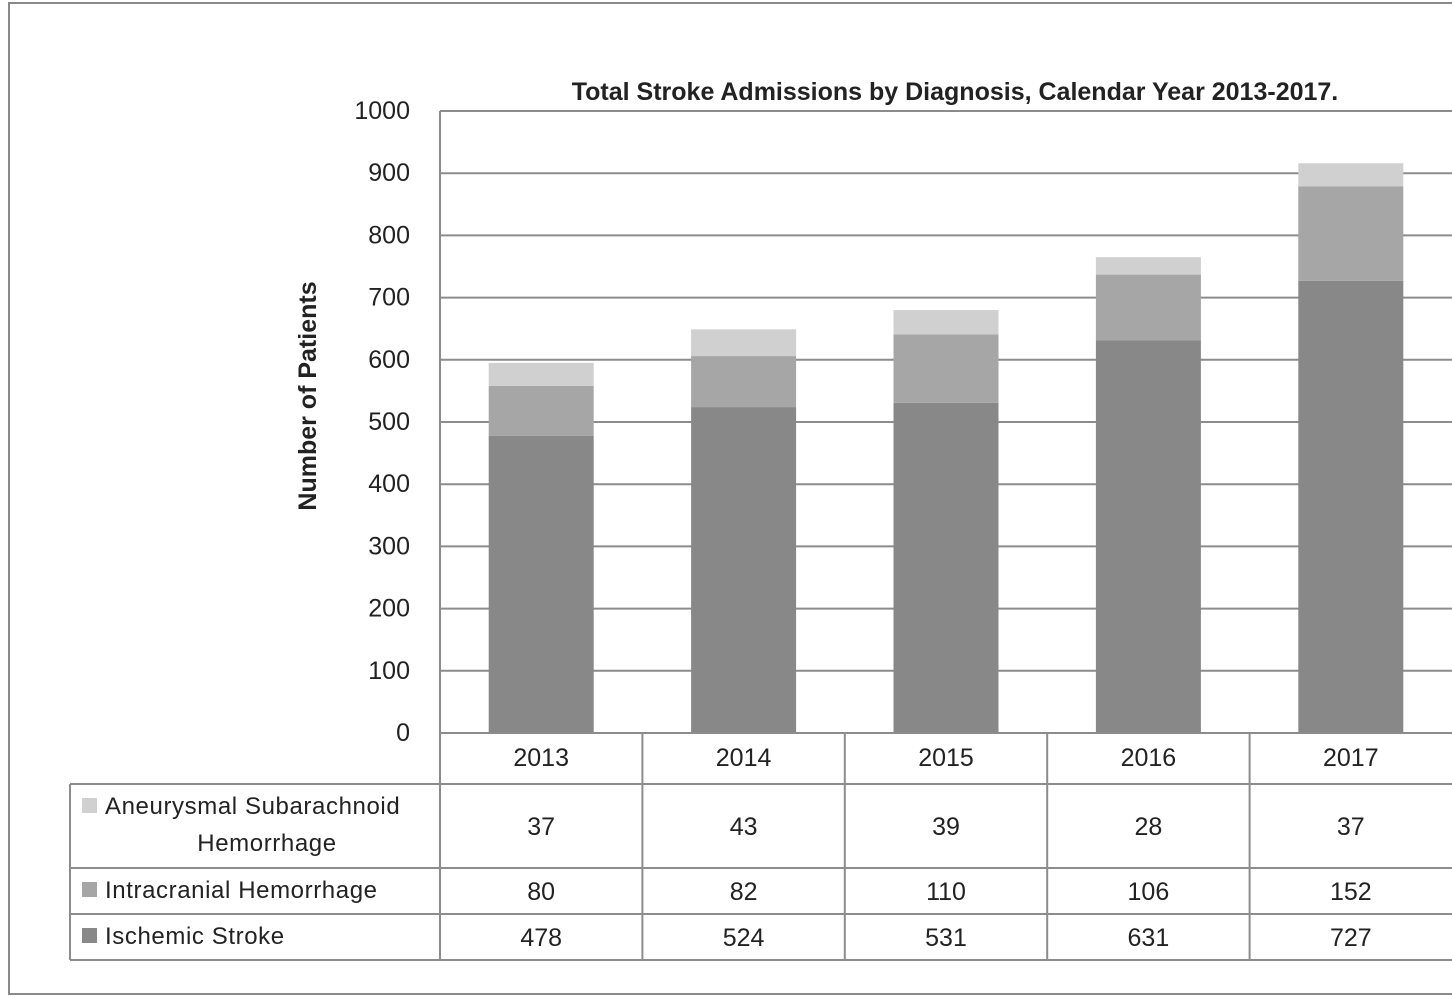 The image size is (1452, 997). Describe the element at coordinates (389, 671) in the screenshot. I see `y-tick-label: 100` at that location.